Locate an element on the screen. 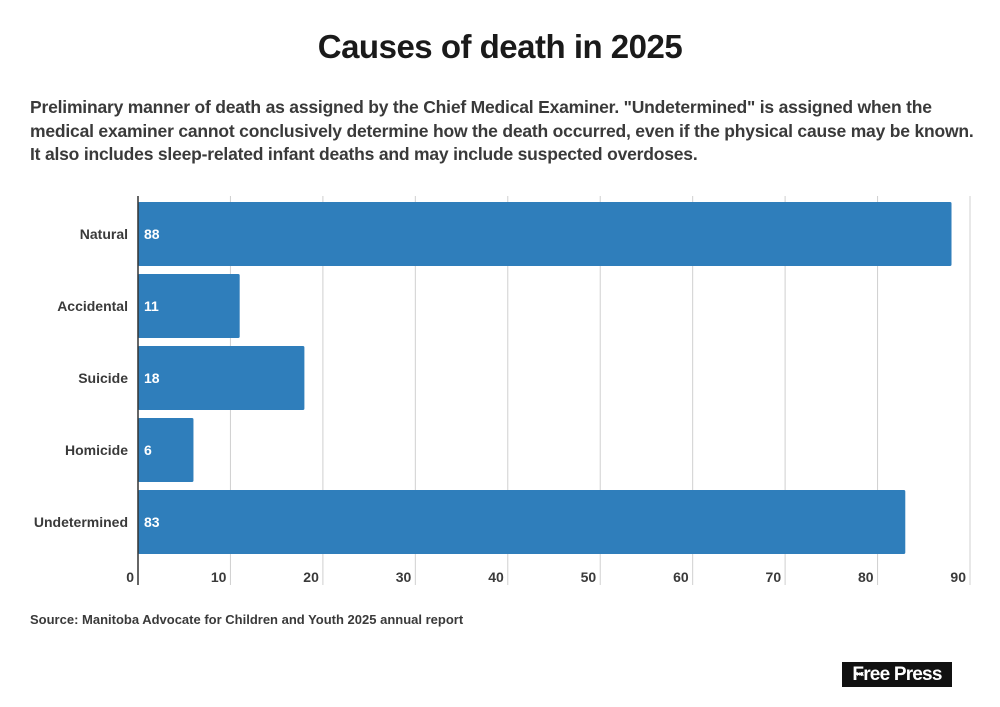 The height and width of the screenshot is (707, 1000). category-label: Suicide is located at coordinates (103, 378).